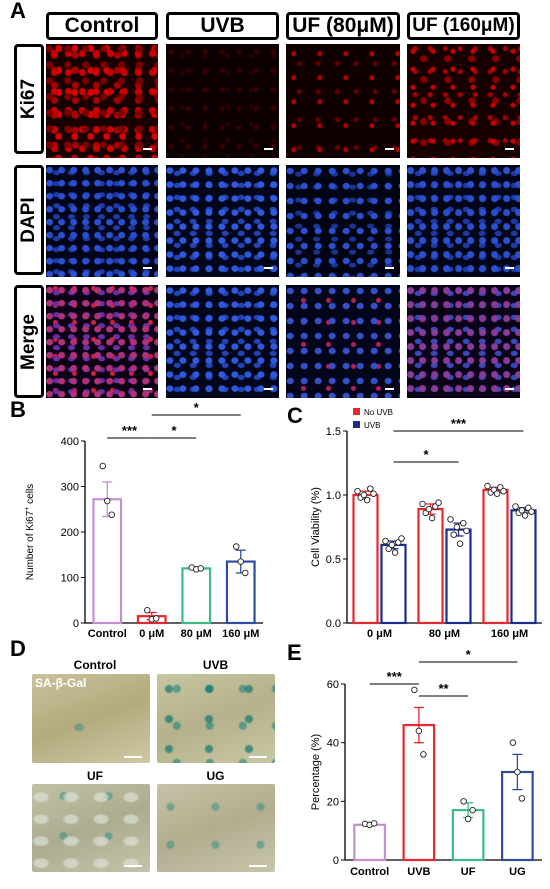 This screenshot has width=550, height=889. I want to click on sa-beta-gal-label: SA-β-Gal, so click(61, 683).